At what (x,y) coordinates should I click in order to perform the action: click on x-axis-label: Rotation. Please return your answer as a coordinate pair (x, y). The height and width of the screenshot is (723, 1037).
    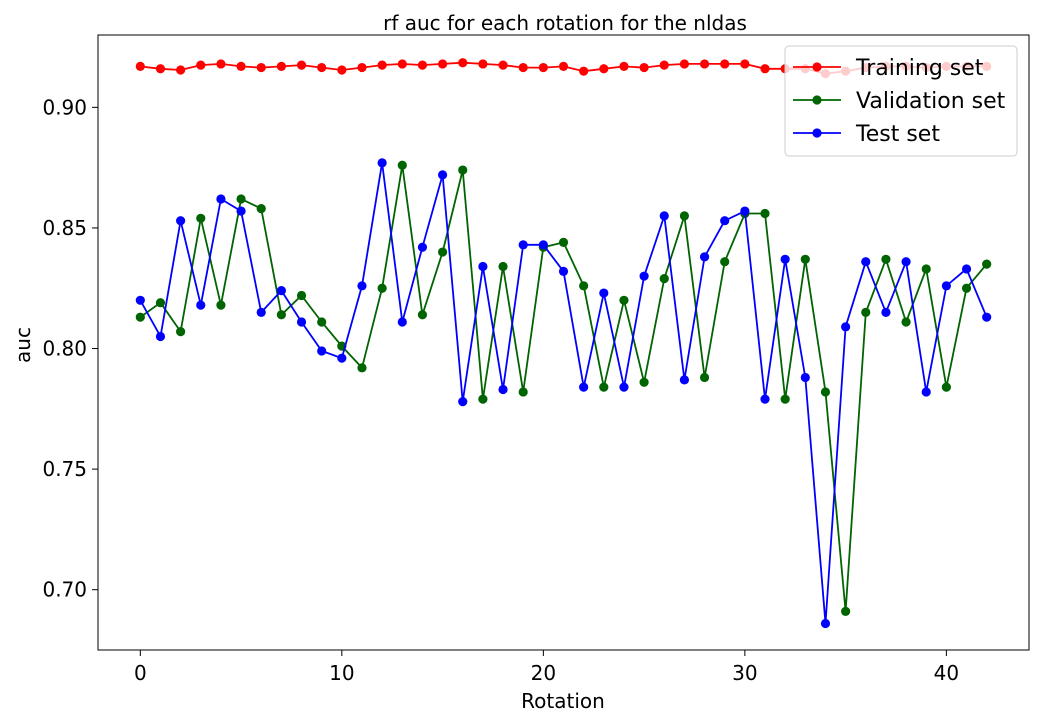
    Looking at the image, I should click on (563, 701).